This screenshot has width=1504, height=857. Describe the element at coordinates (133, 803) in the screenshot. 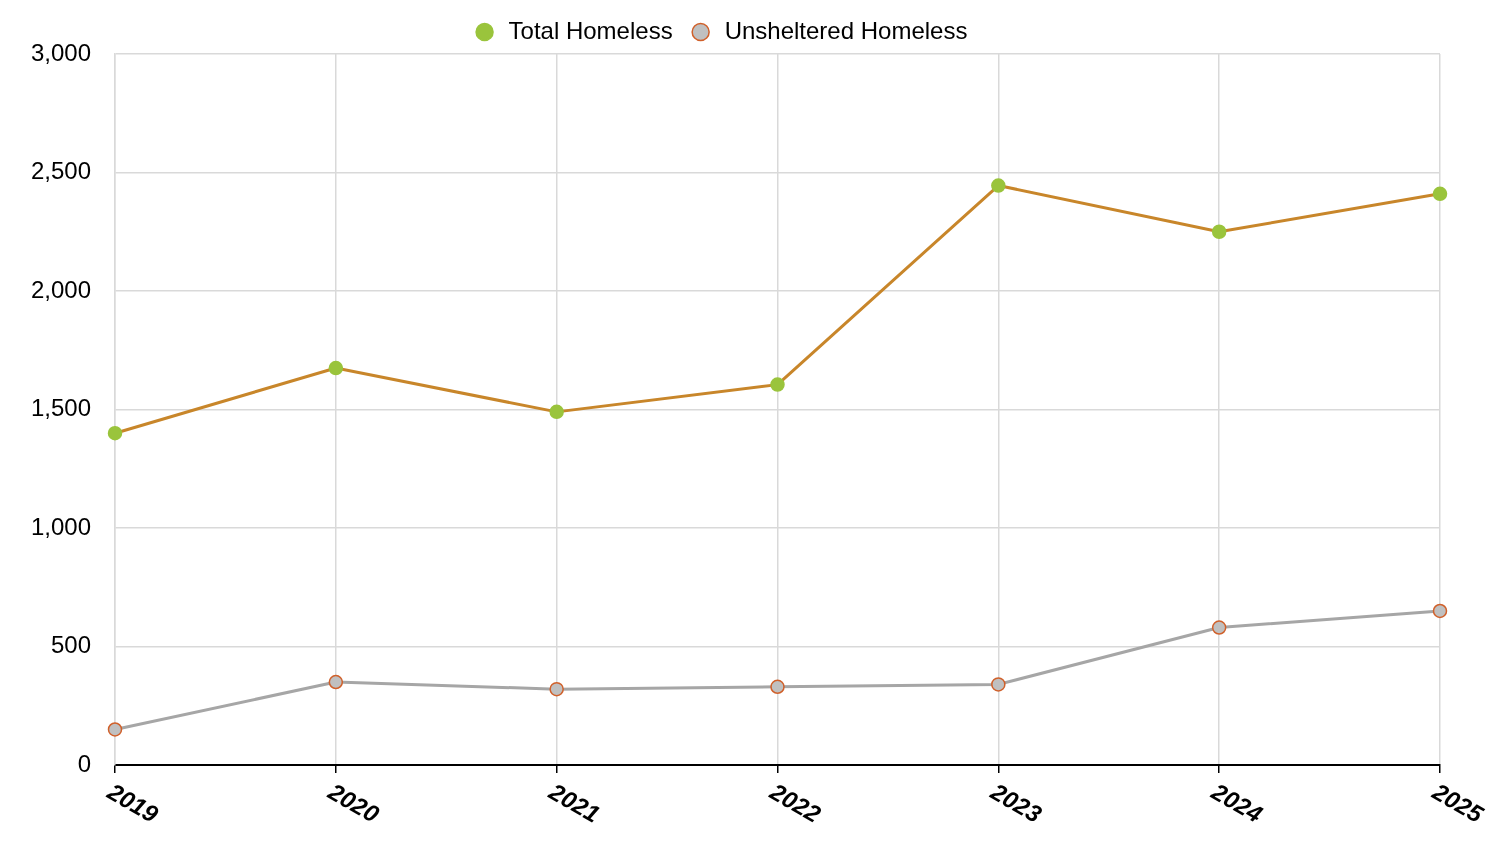

I see `x-tick-label: 2019` at that location.